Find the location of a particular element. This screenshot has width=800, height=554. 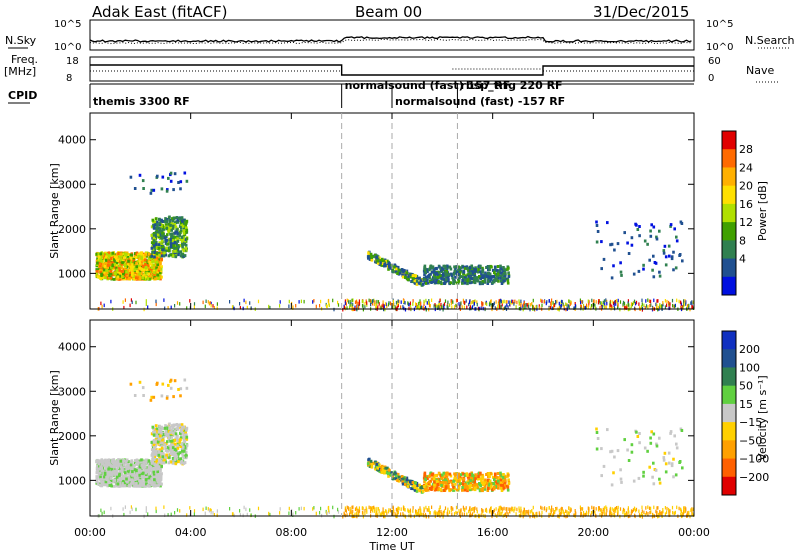

power-pixel-1912 is located at coordinates (627, 243).